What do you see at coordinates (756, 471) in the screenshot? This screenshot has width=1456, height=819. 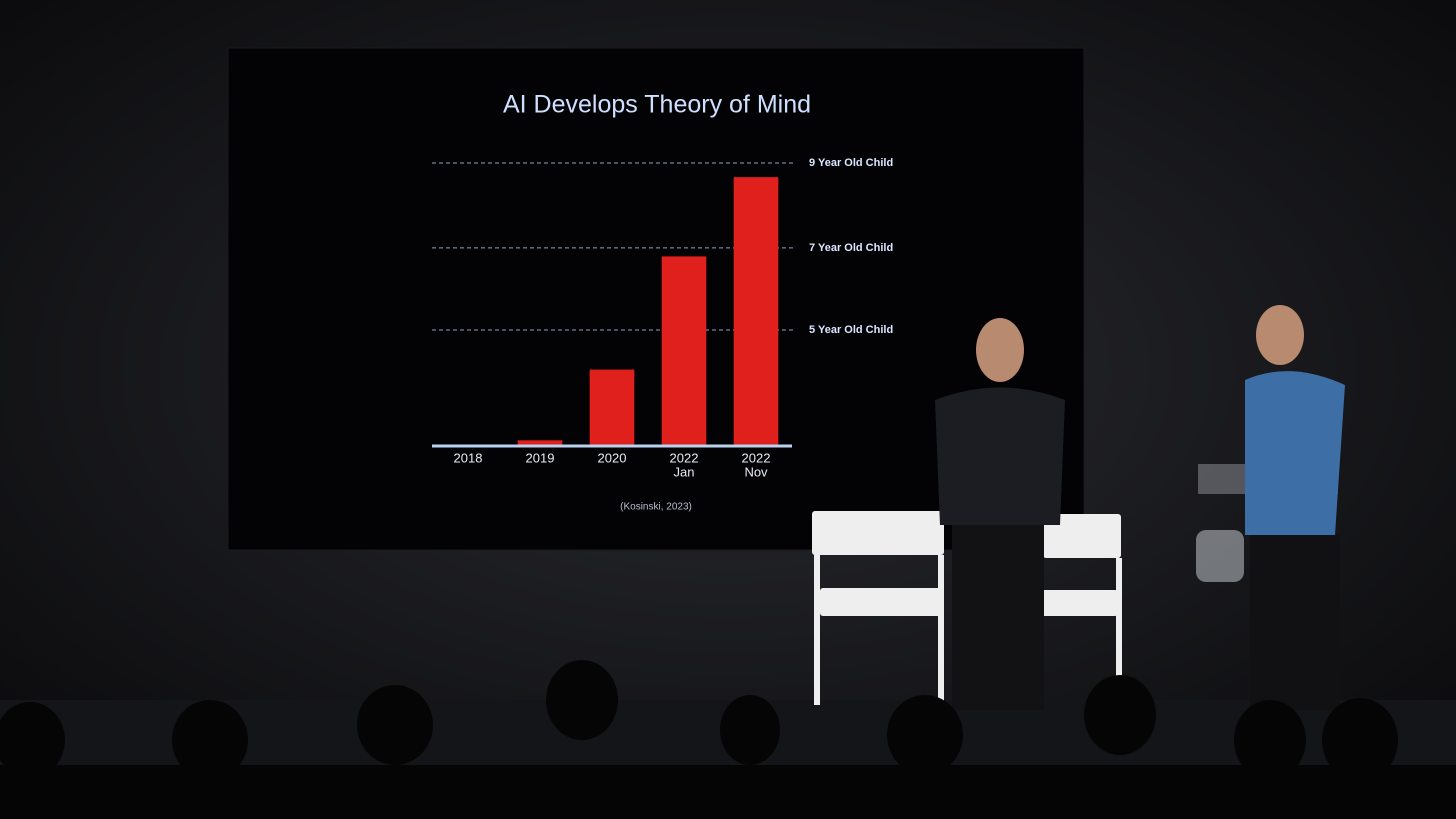 I see `x-tick-label: Nov` at bounding box center [756, 471].